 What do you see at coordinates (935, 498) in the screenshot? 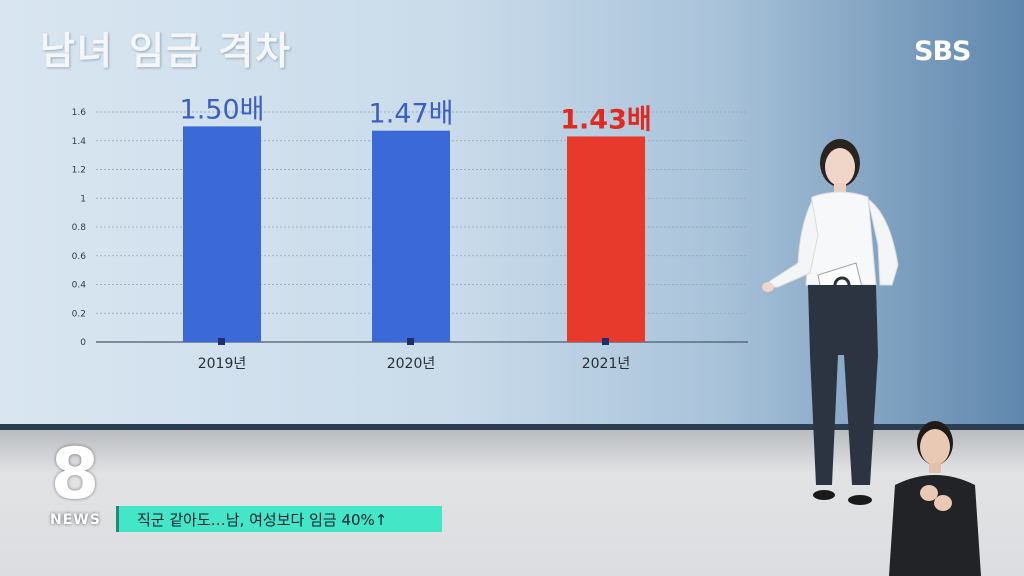
I see `sign-language-interpreter` at bounding box center [935, 498].